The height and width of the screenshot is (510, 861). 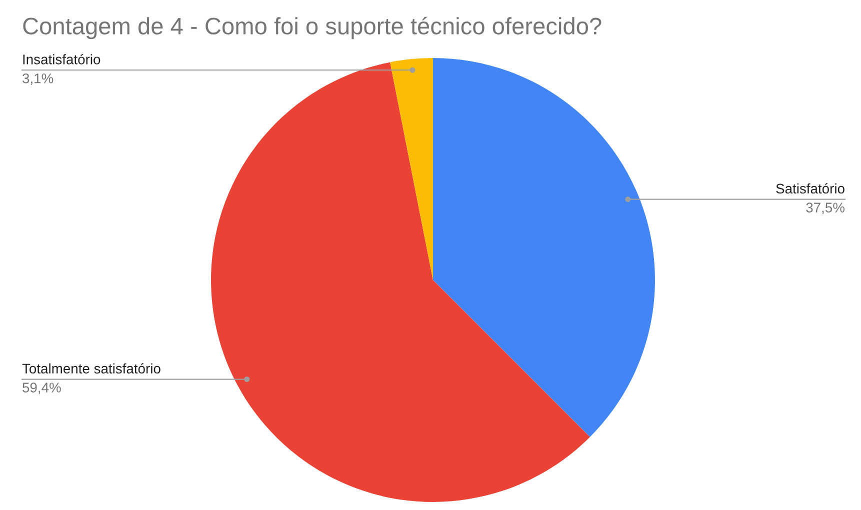 I want to click on slice-label: Totalmente satisfatório, so click(x=91, y=368).